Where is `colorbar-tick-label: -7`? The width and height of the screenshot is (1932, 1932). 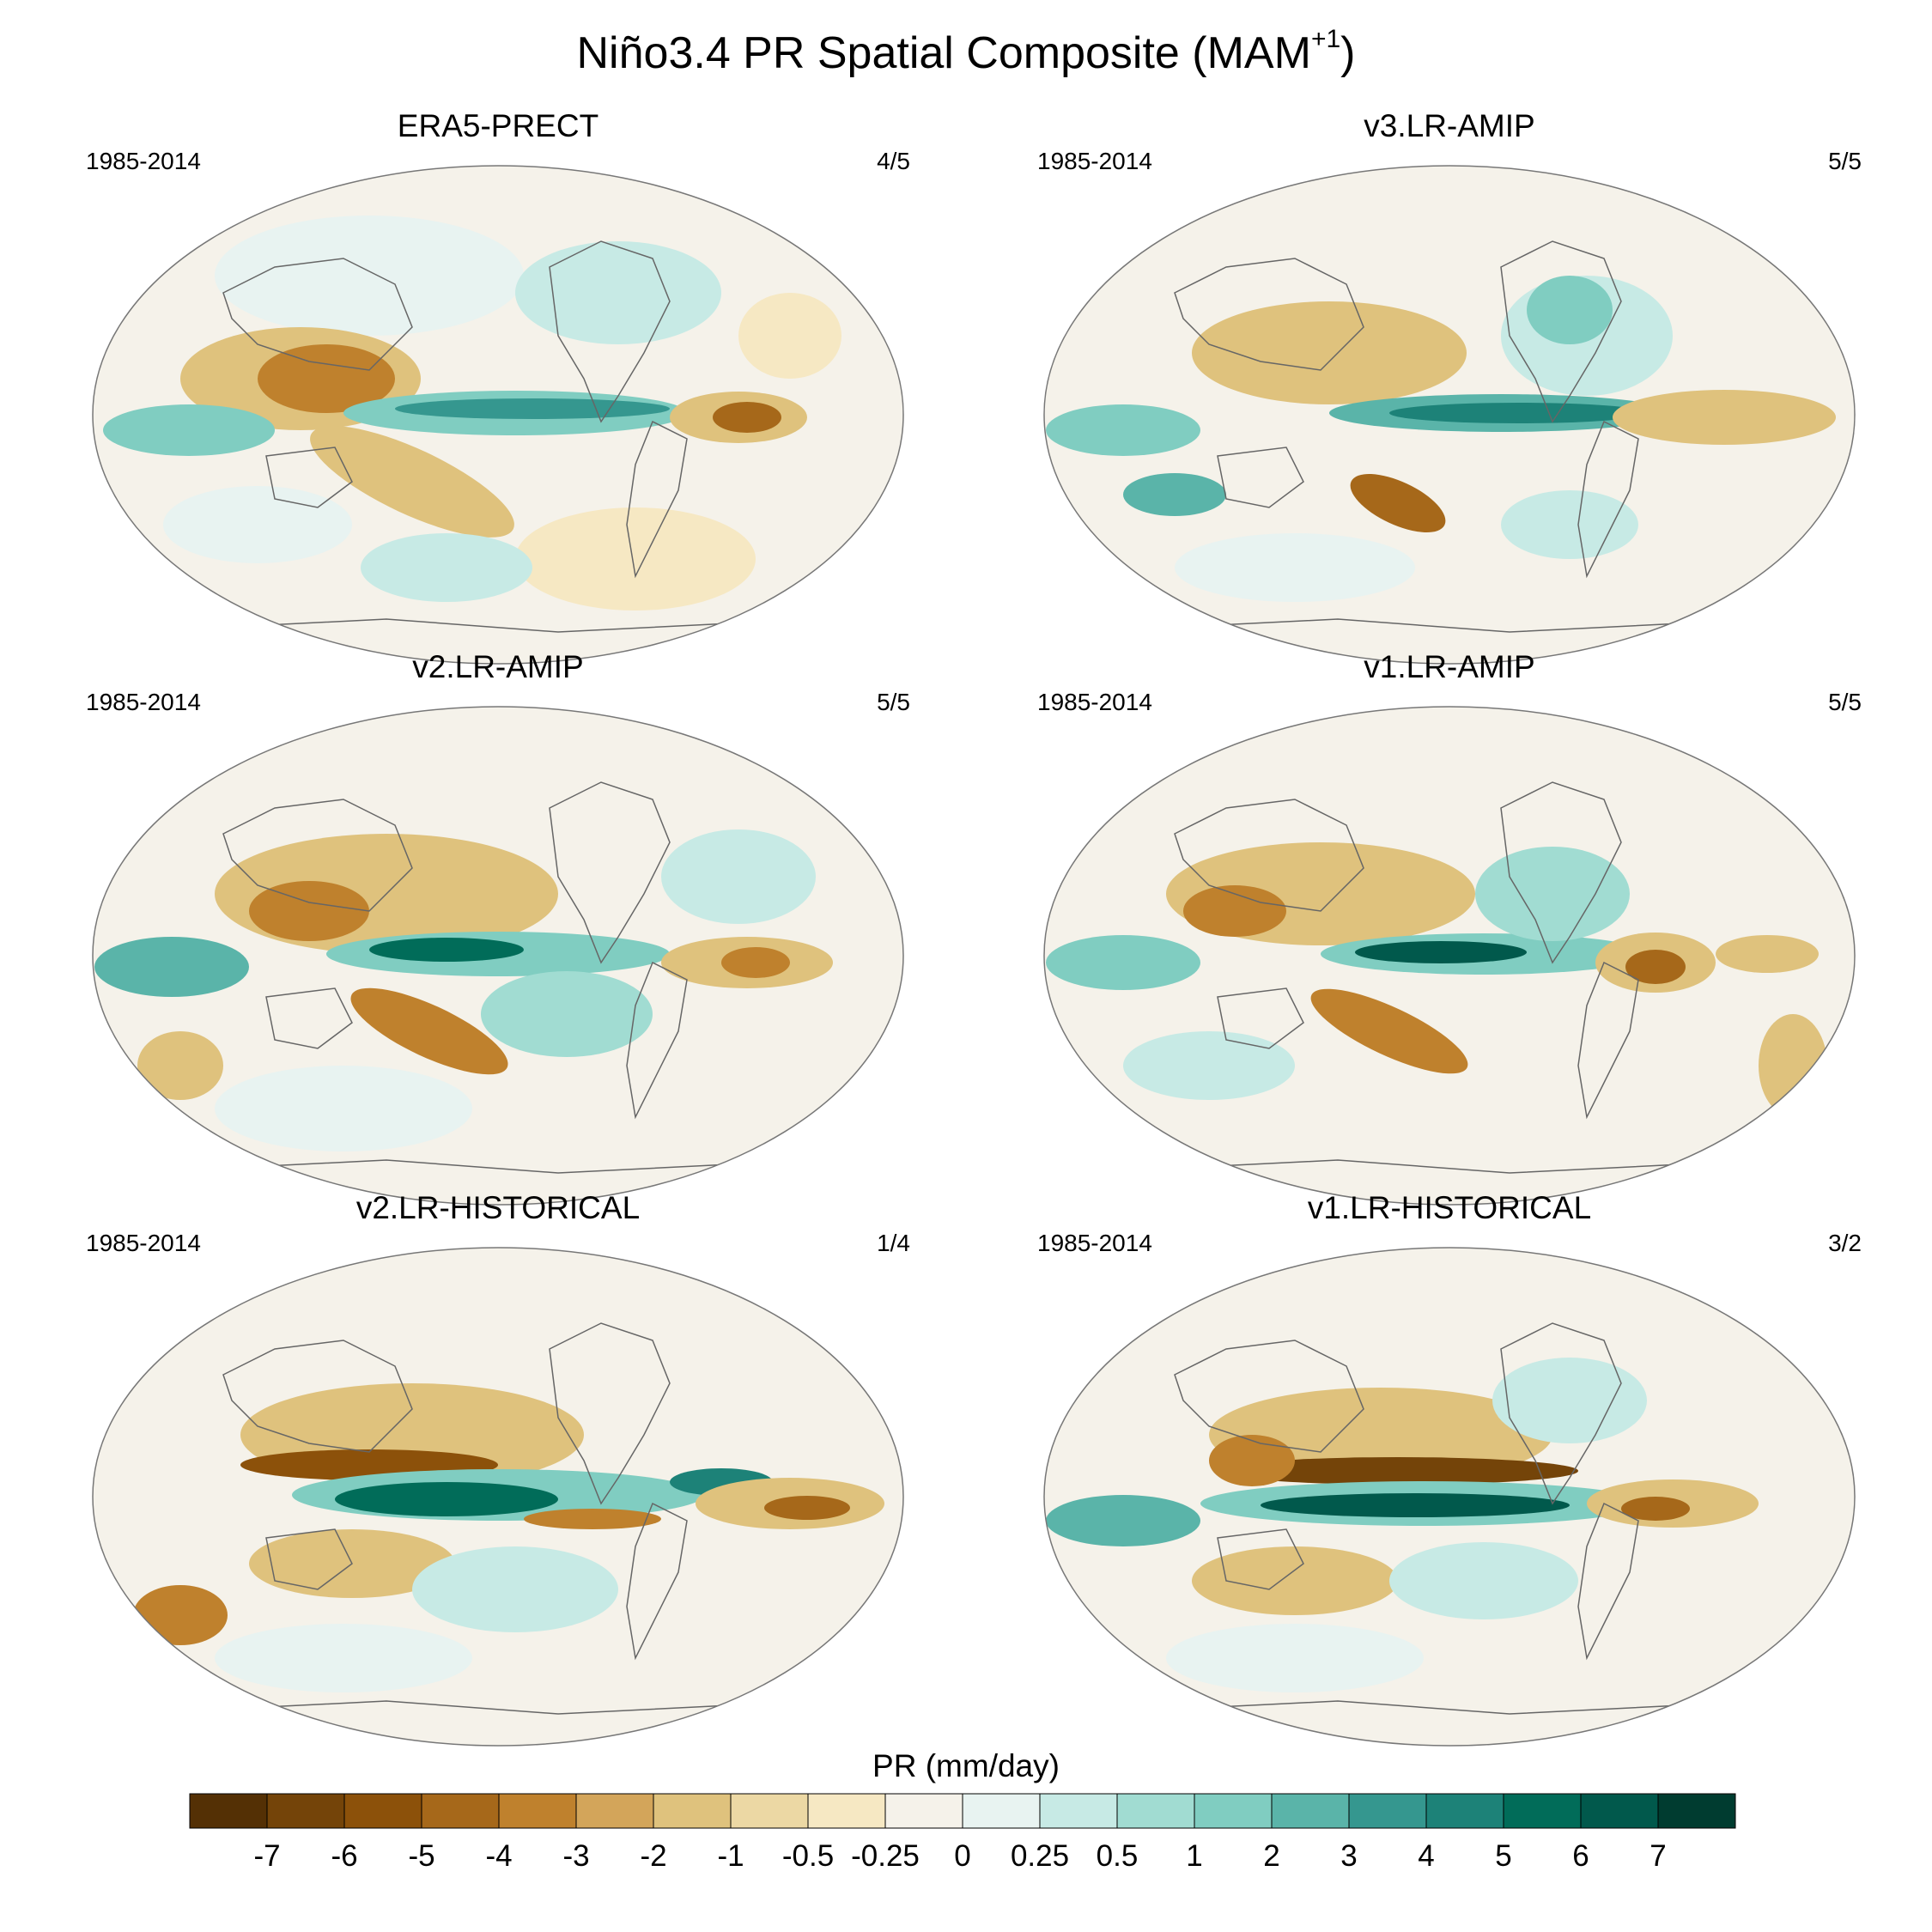
colorbar-tick-label: -7 is located at coordinates (267, 1856).